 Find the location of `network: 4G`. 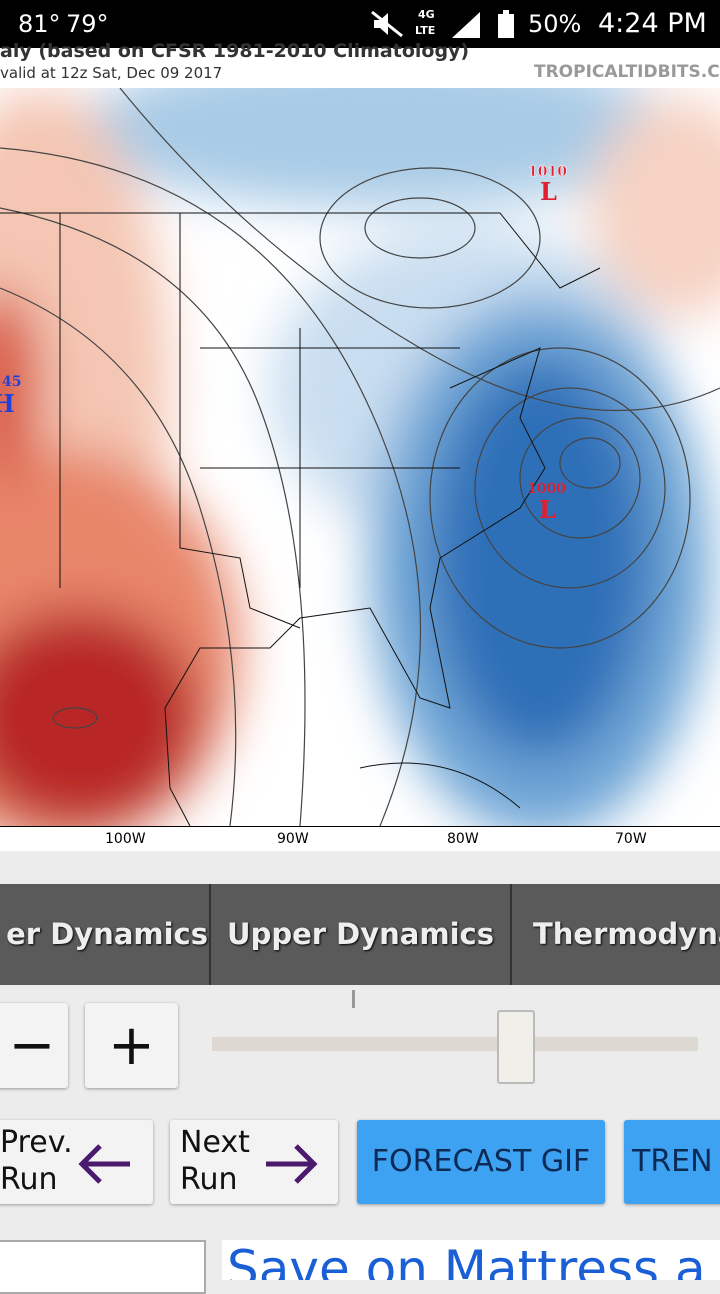

network: 4G is located at coordinates (426, 14).